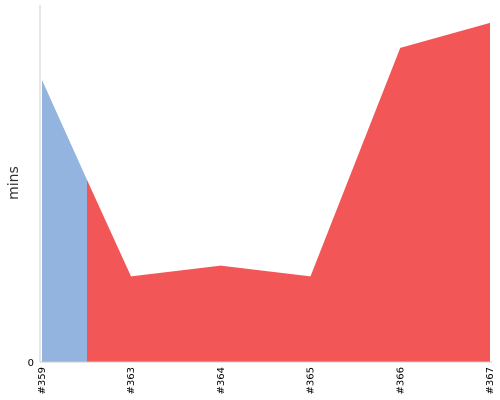 The height and width of the screenshot is (400, 500). Describe the element at coordinates (400, 380) in the screenshot. I see `x-tick-label: #366` at that location.